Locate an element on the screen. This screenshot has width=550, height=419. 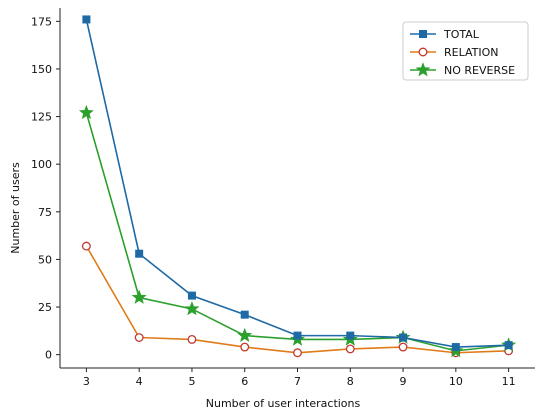
y-tick-label: 75 is located at coordinates (45, 212).